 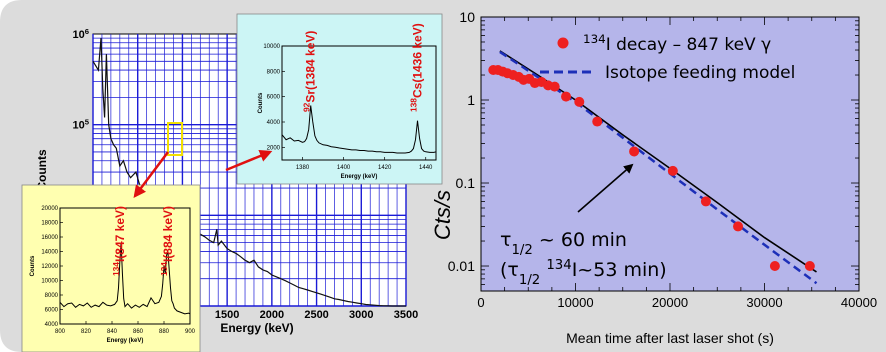 I want to click on inset-i134-ylabel: Counts, so click(x=33, y=265).